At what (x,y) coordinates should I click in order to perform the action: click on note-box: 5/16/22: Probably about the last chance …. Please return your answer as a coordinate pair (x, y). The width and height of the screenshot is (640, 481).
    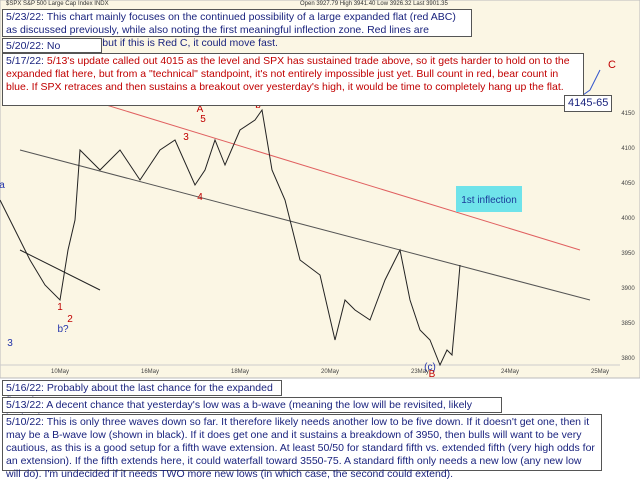
    Looking at the image, I should click on (142, 393).